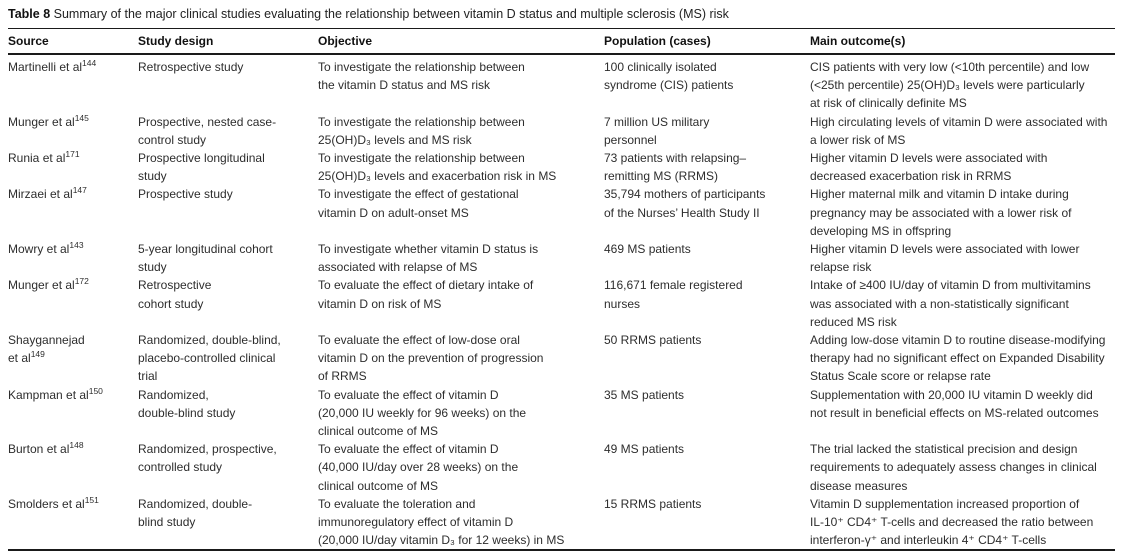 The width and height of the screenshot is (1122, 553). Describe the element at coordinates (76, 245) in the screenshot. I see `citation-ref: 143` at that location.